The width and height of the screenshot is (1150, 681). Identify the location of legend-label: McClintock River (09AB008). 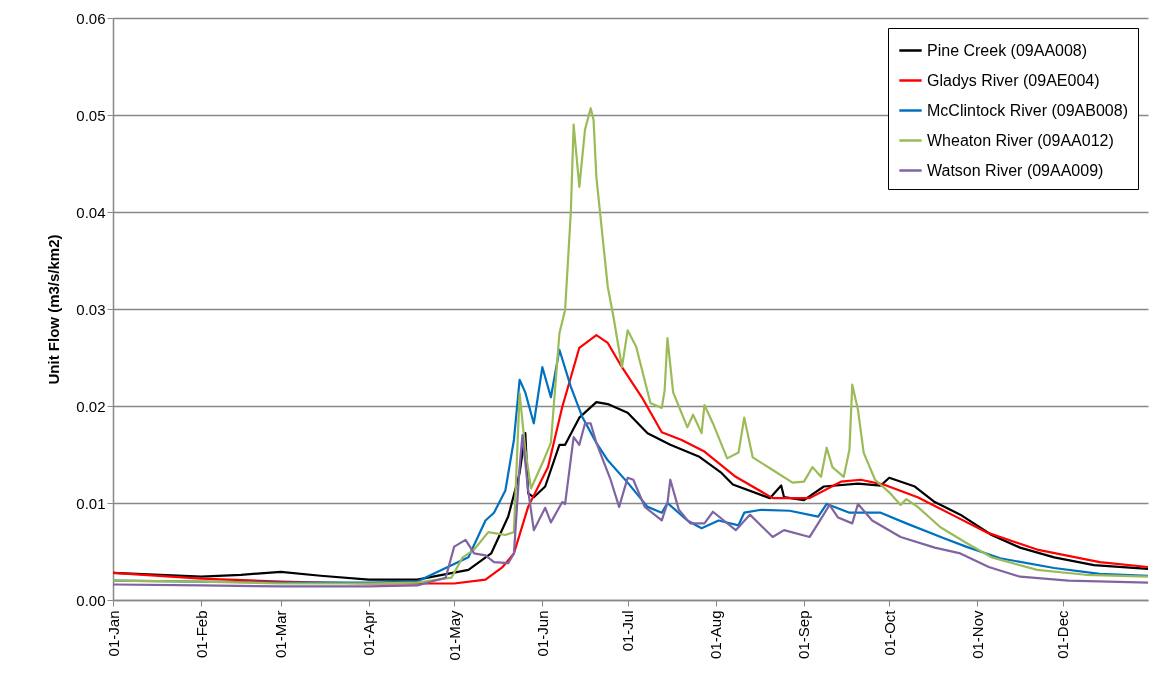
(1027, 110).